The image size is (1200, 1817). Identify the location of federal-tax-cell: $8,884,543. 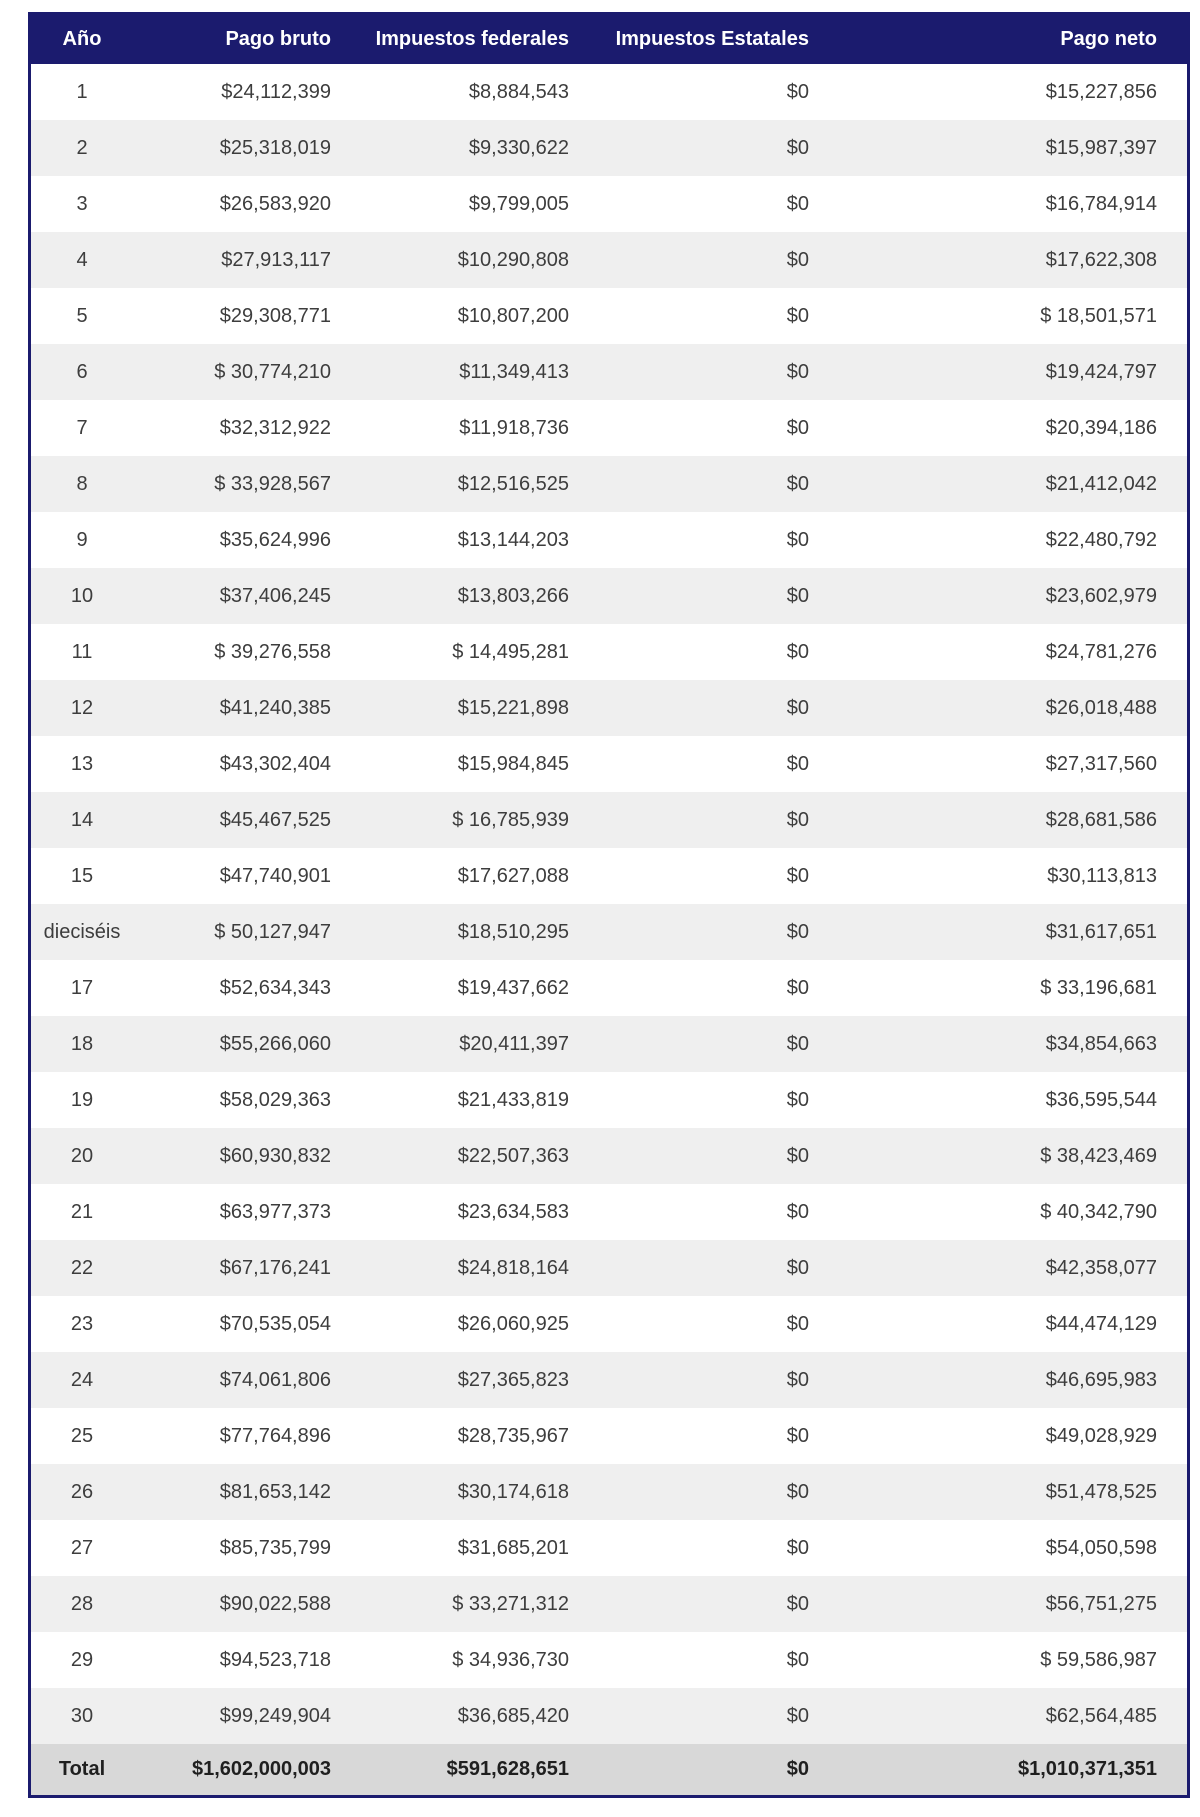
(518, 91).